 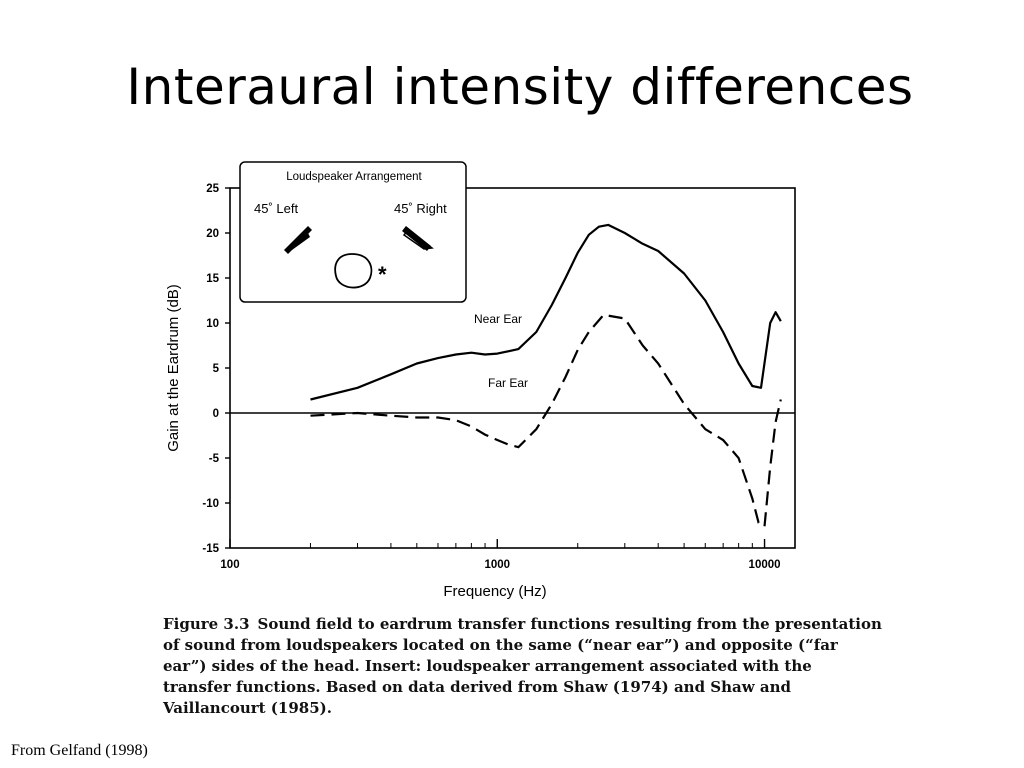 I want to click on y-tick-label: -5, so click(x=214, y=459).